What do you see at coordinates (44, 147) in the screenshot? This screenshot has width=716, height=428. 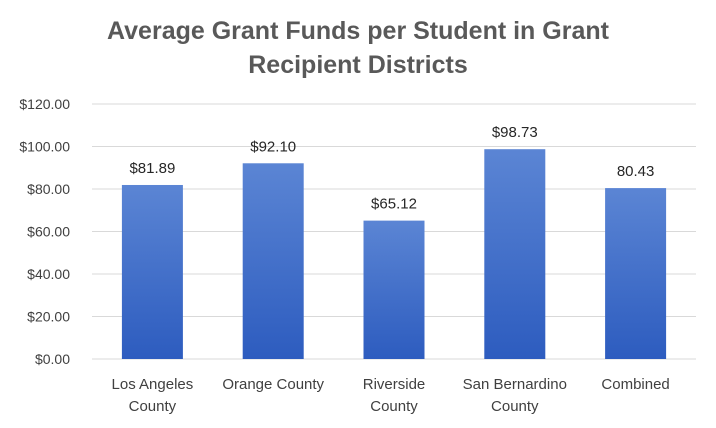 I see `y-tick-label: $100.00` at bounding box center [44, 147].